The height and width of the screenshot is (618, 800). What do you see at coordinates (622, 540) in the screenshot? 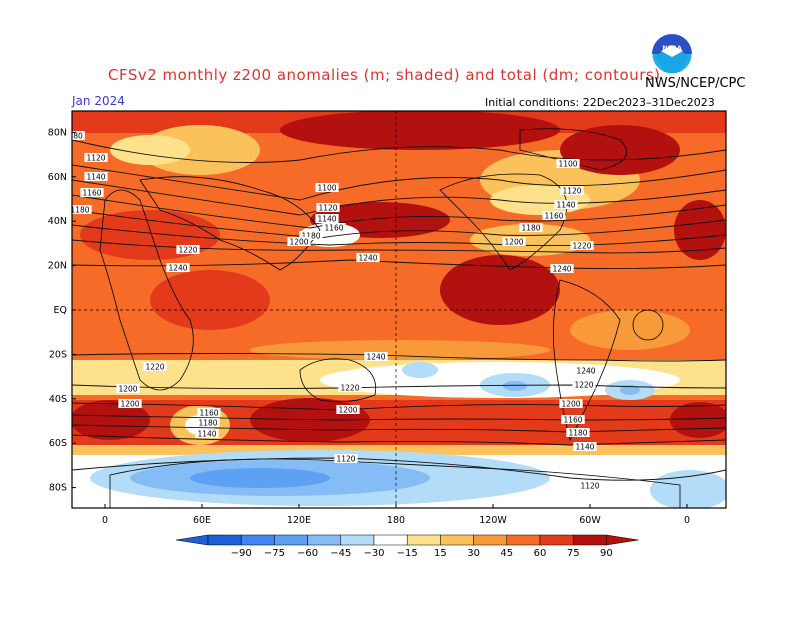
I see `colorbar-high-arrow` at bounding box center [622, 540].